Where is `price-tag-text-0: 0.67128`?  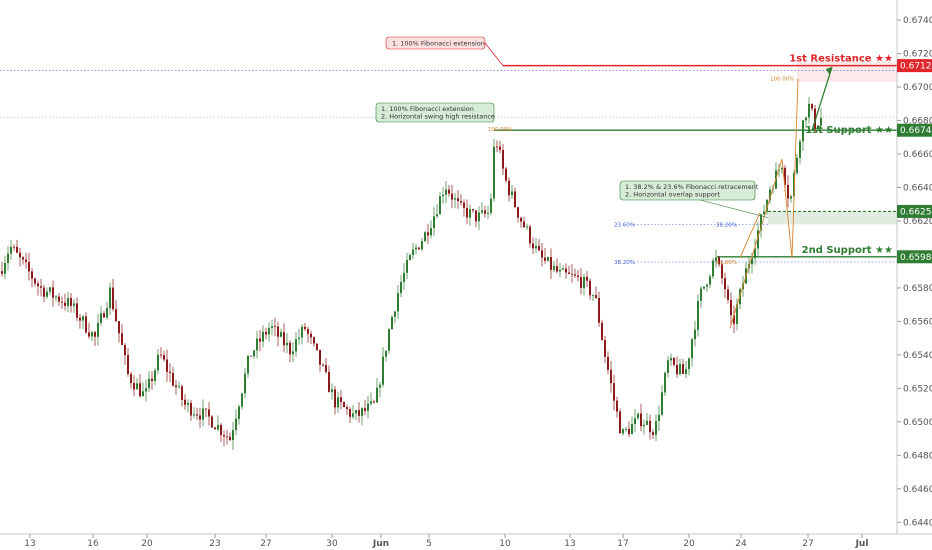
price-tag-text-0: 0.67128 is located at coordinates (916, 67).